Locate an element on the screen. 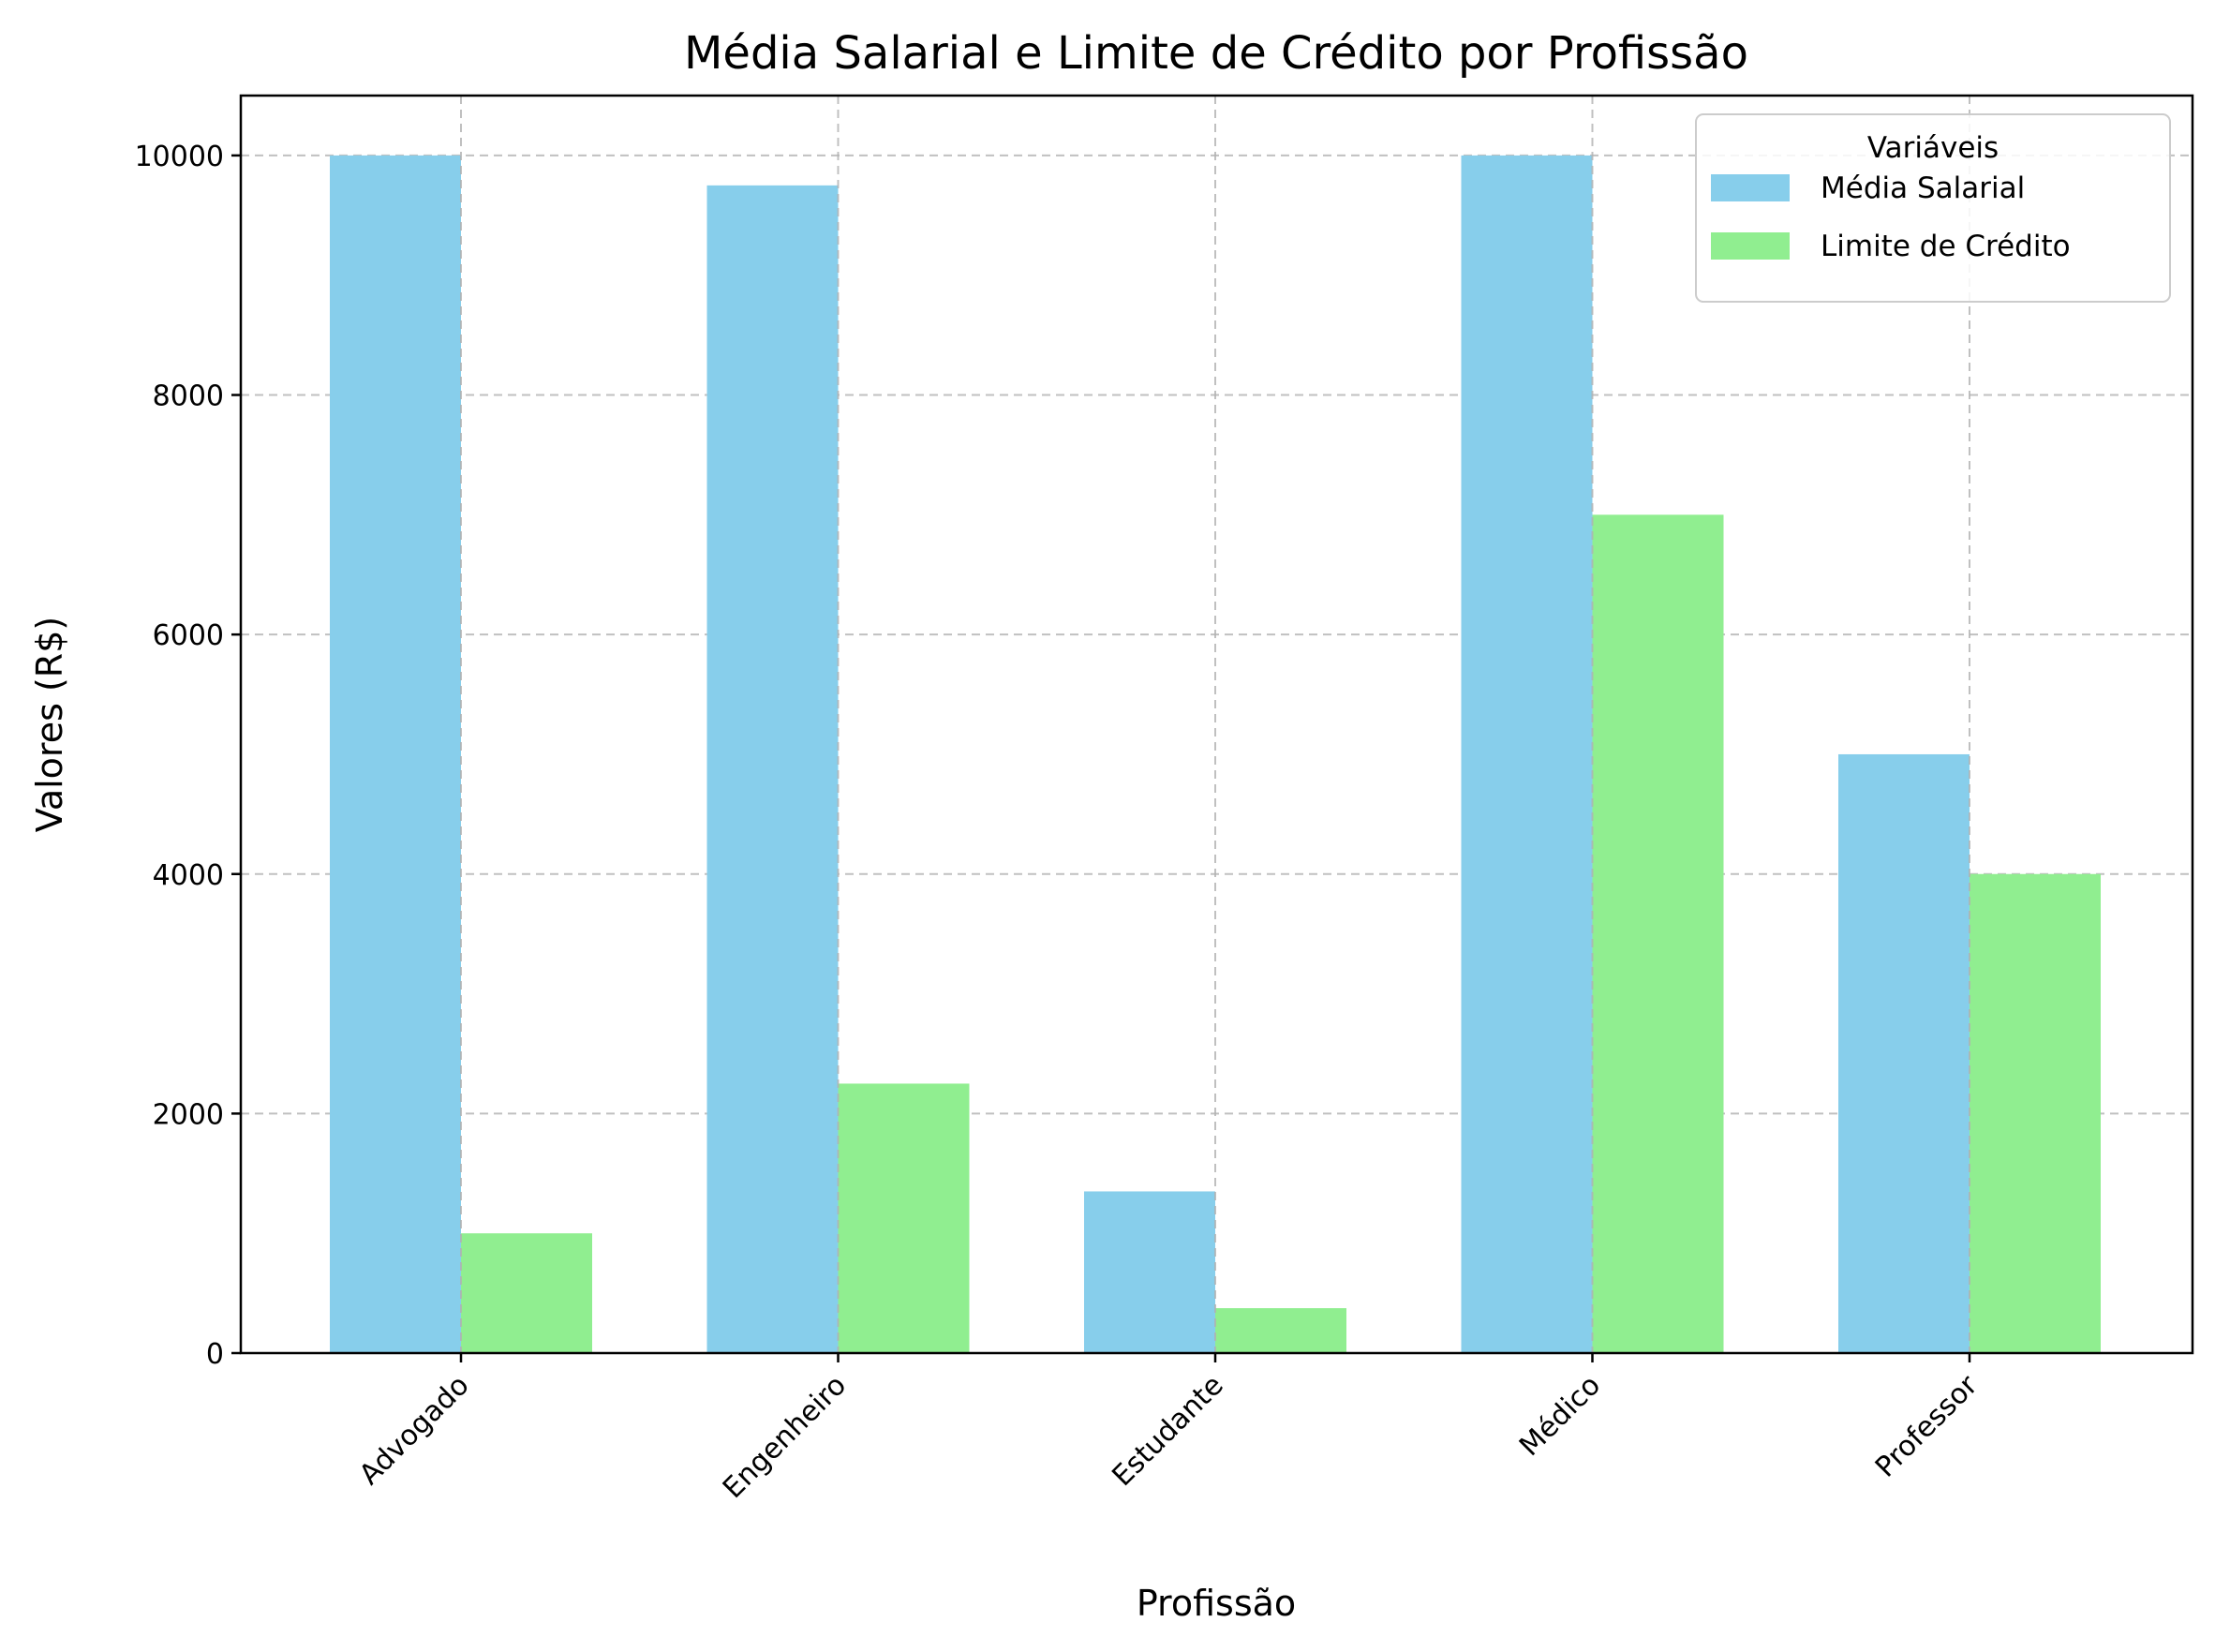  legend-title: Variáveis is located at coordinates (1933, 148).